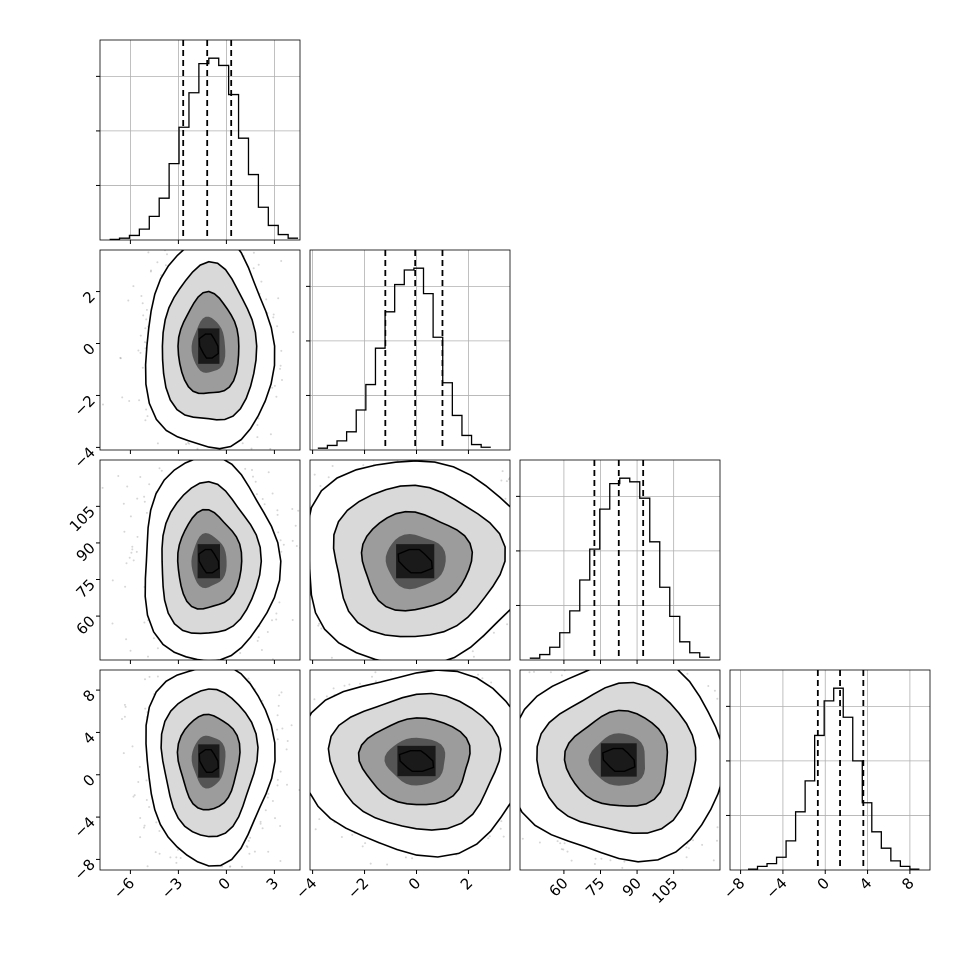  I want to click on scatter-area, so click(406, 582).